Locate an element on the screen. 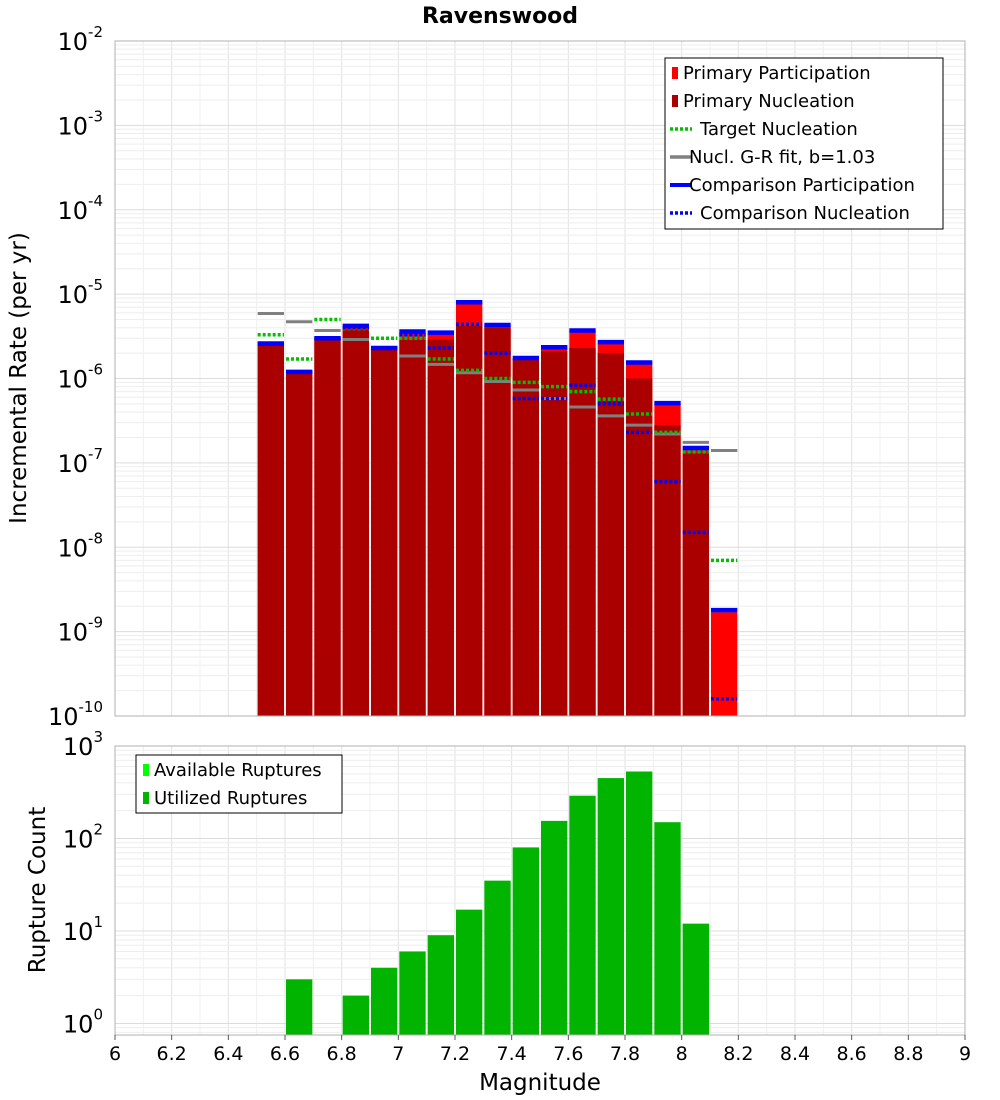  y-tick-label: 10⁻⁵ is located at coordinates (80, 292).